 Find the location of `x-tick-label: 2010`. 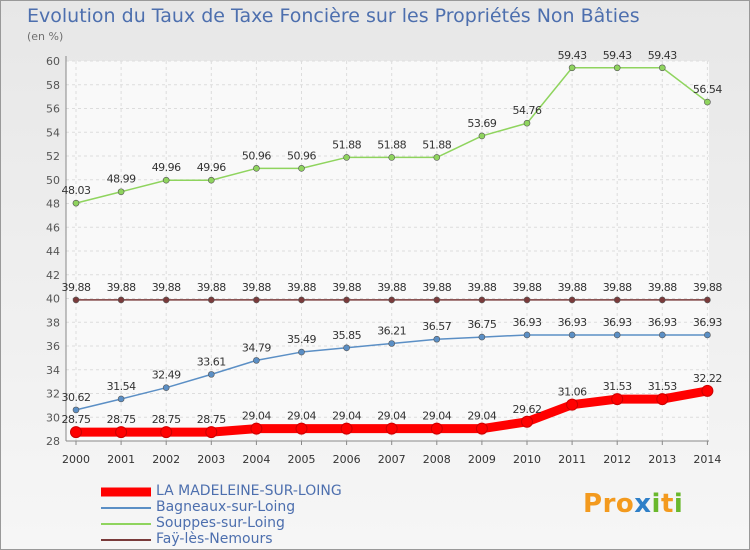

x-tick-label: 2010 is located at coordinates (527, 459).